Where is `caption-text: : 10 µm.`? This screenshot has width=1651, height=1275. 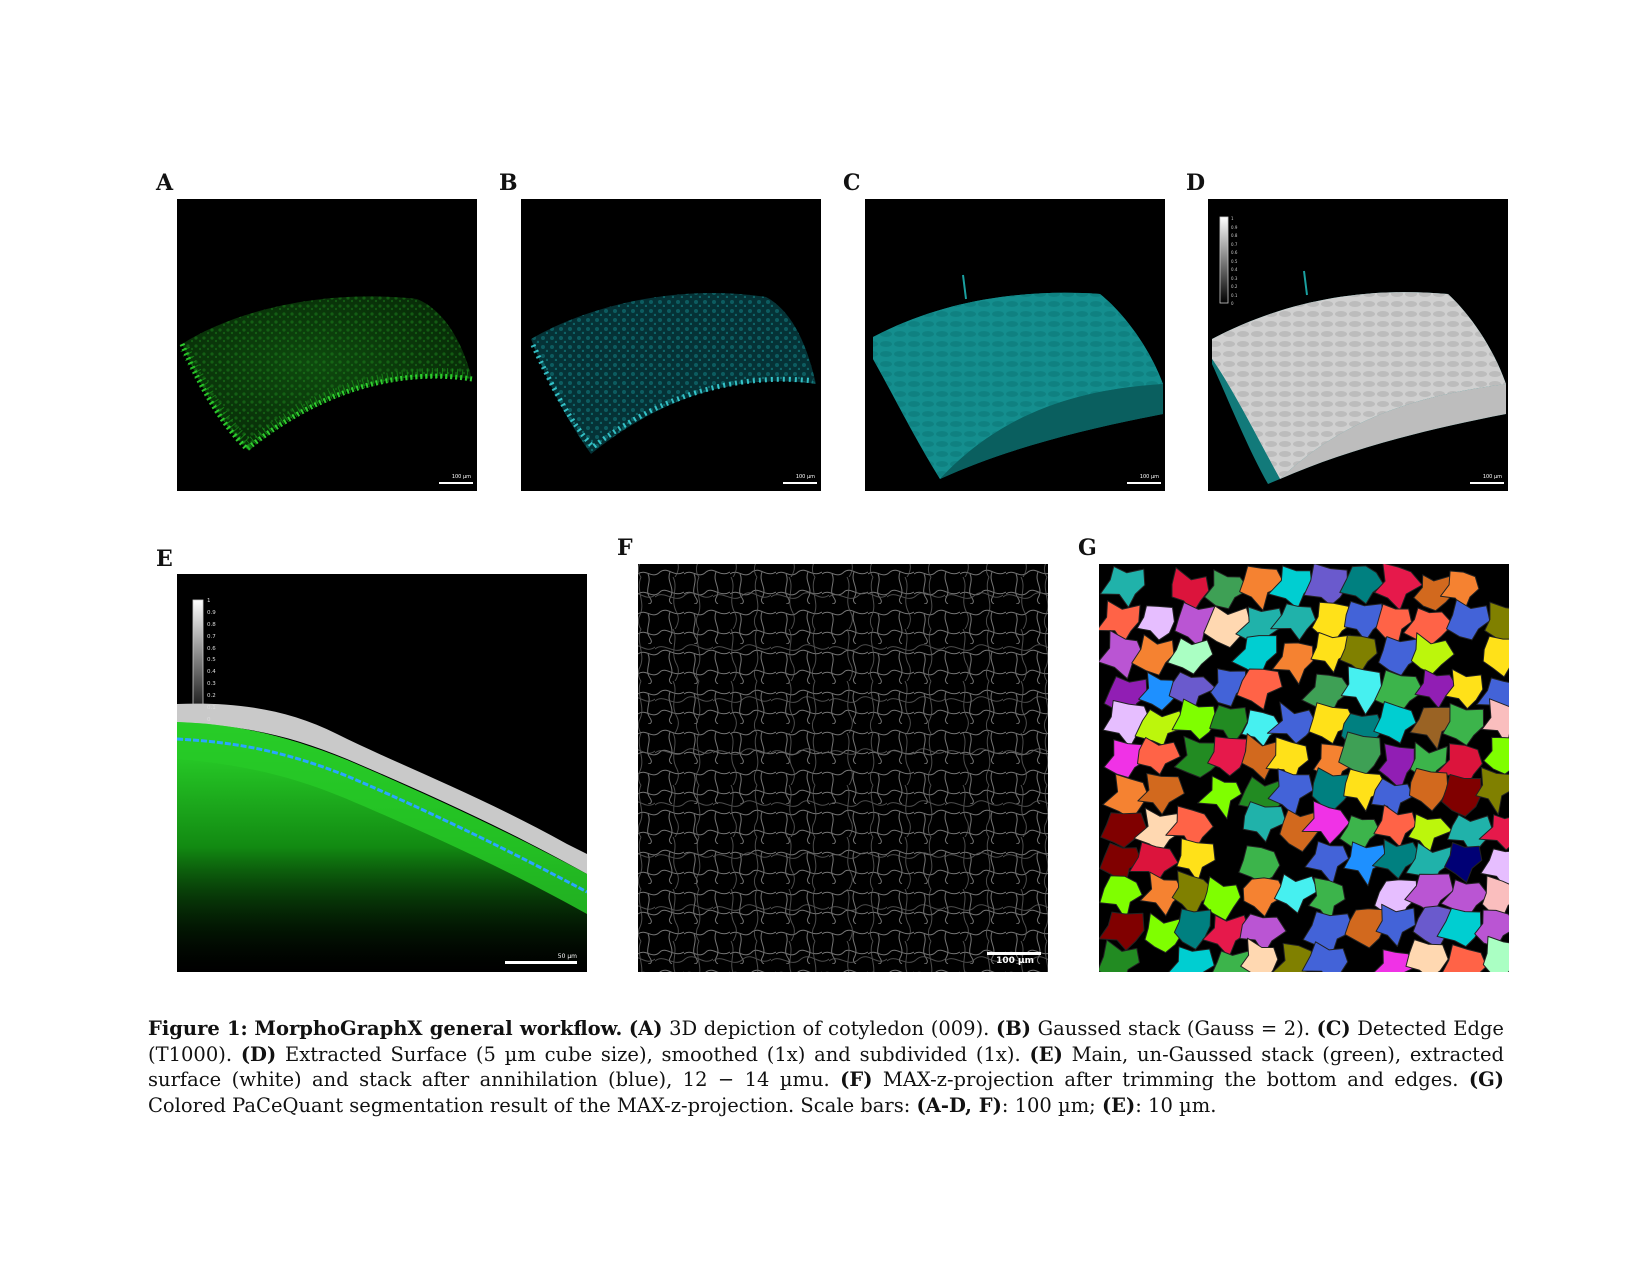 caption-text: : 10 µm. is located at coordinates (1176, 1105).